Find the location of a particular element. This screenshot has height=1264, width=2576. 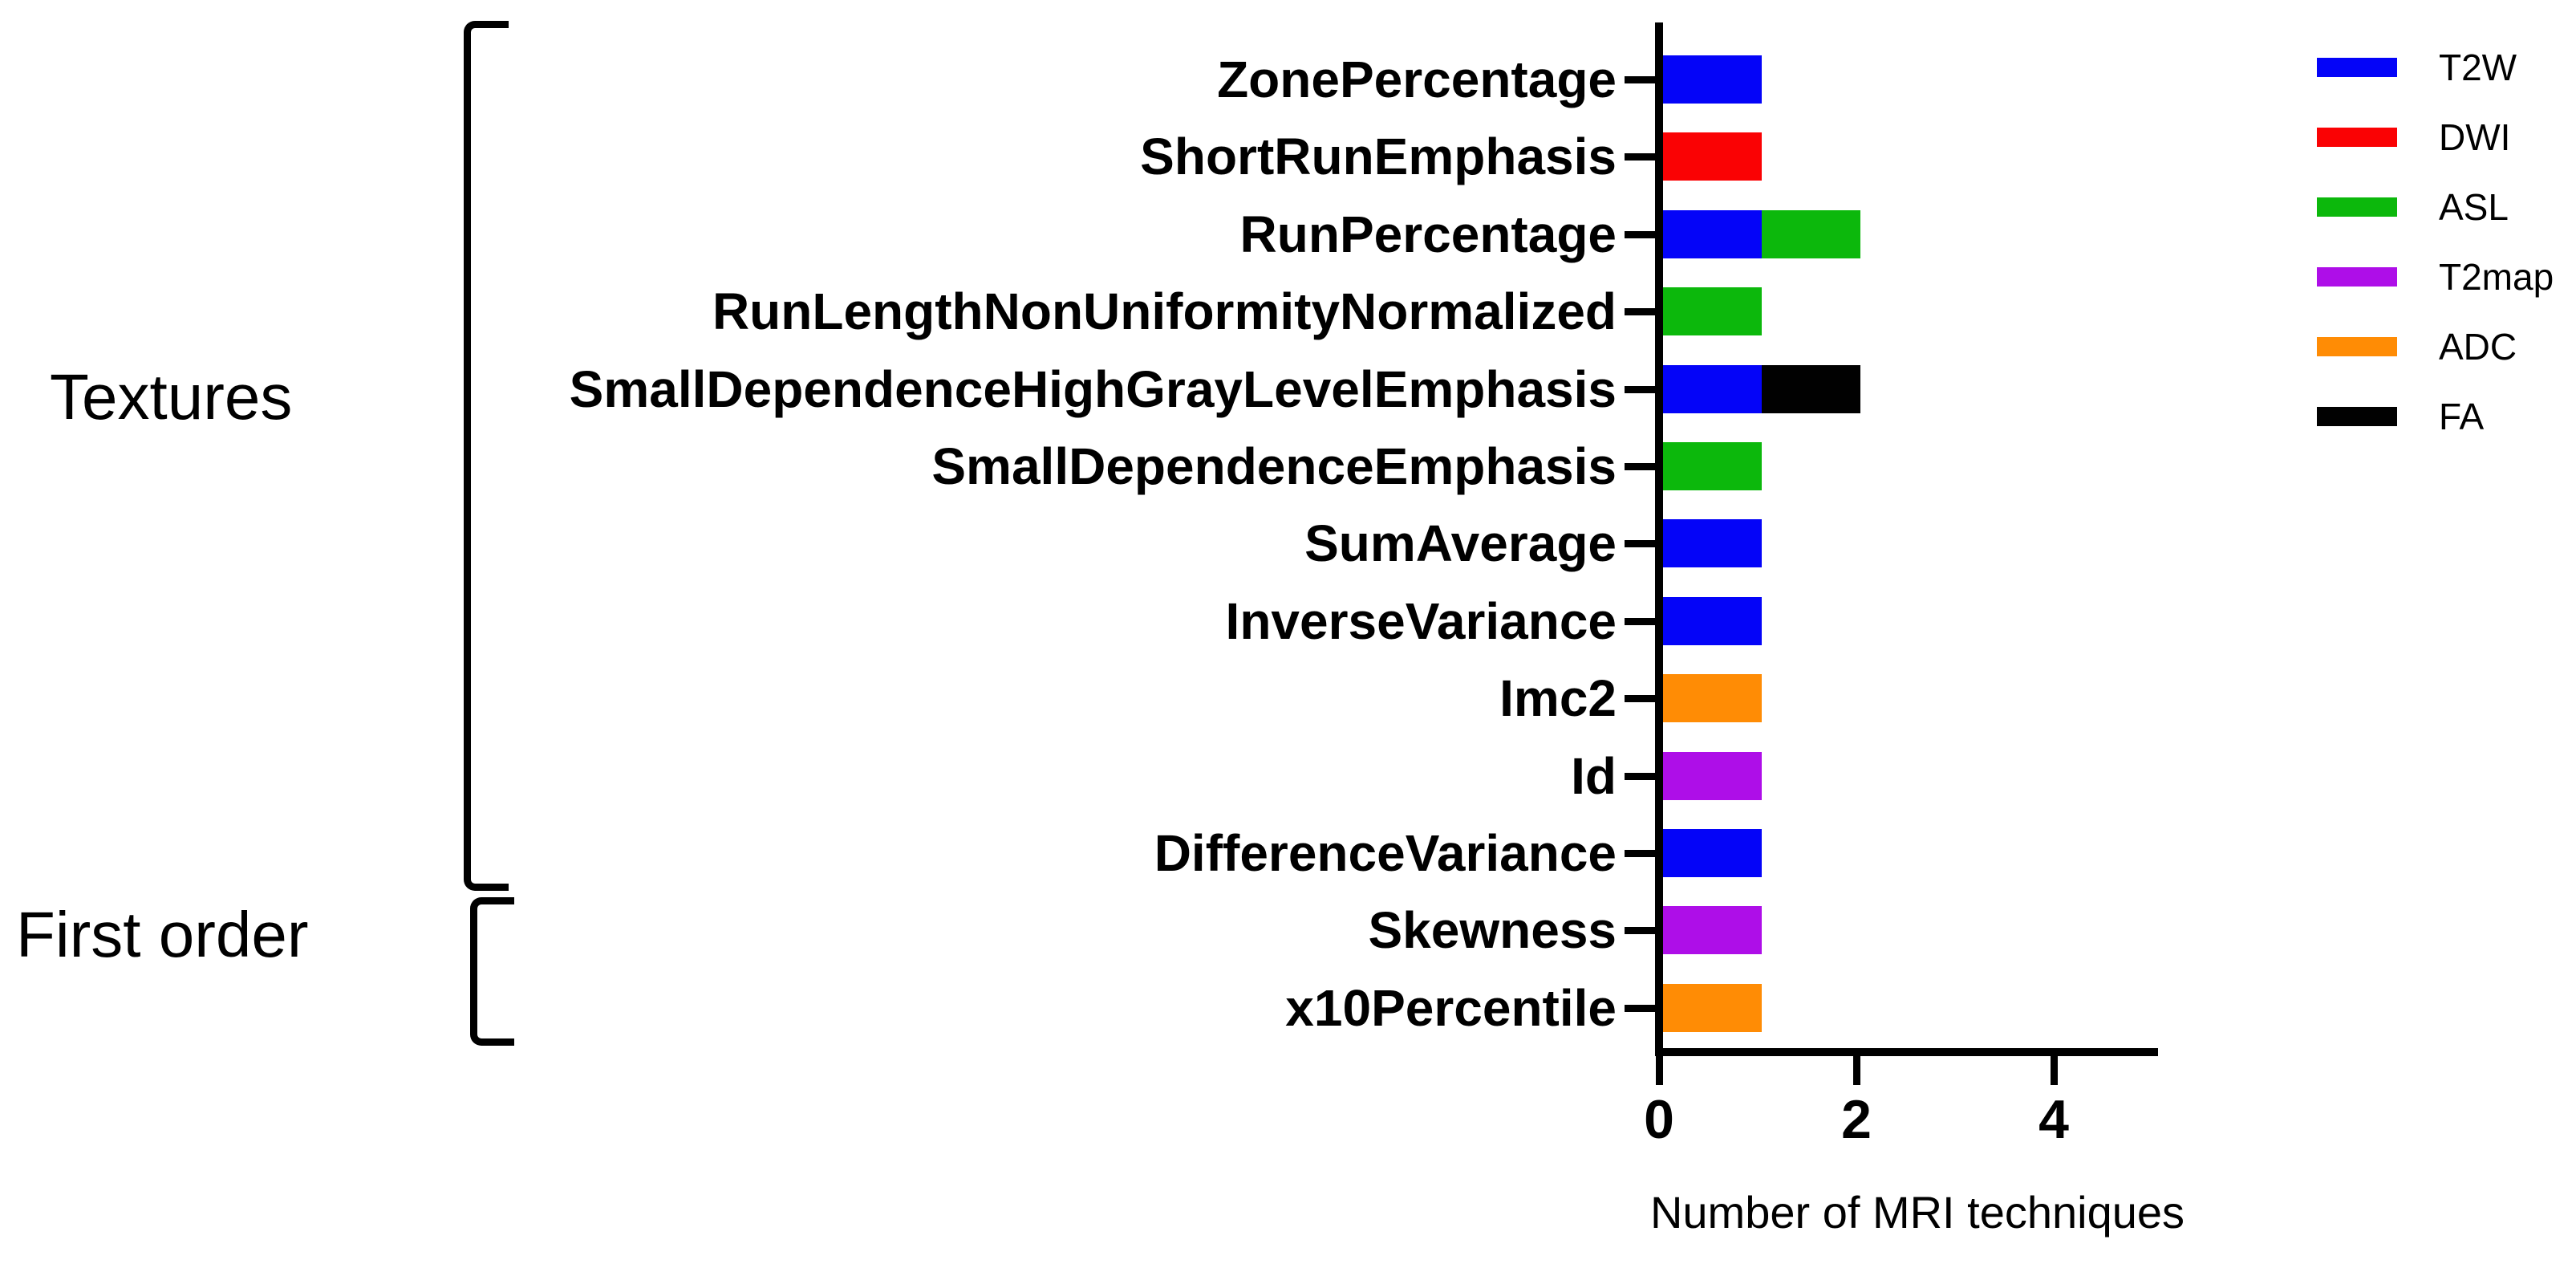

x-axis-title: Number of MRI techniques is located at coordinates (1917, 1213).